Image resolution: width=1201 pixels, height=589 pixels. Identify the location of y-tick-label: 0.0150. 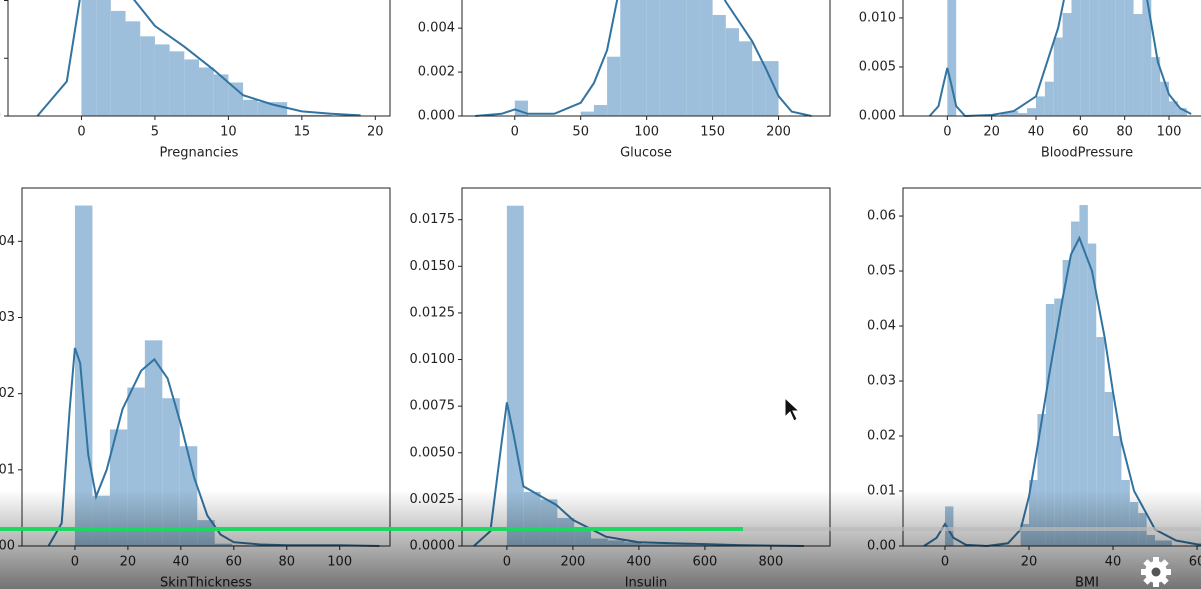
(433, 266).